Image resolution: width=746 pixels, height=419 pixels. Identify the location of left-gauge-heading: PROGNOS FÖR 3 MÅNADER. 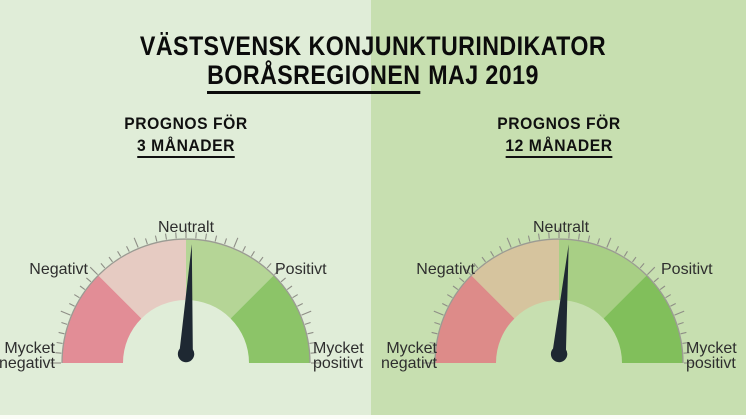
(186, 136).